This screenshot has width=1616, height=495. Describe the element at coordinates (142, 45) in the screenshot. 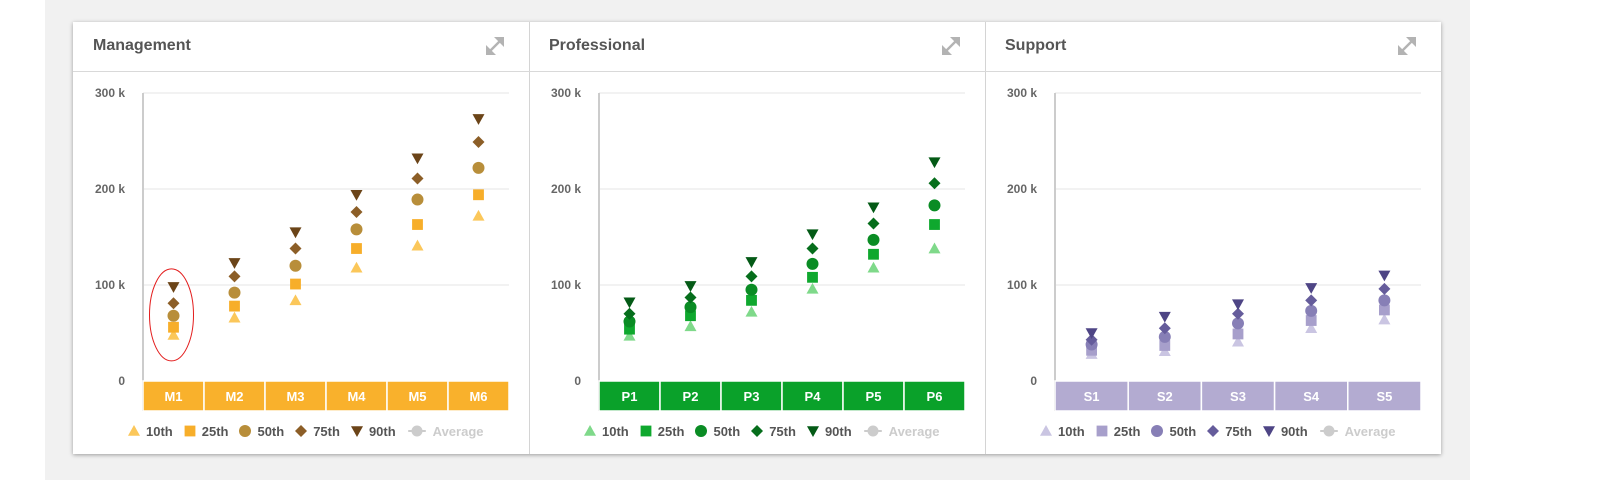

I see `card-title: Management` at that location.